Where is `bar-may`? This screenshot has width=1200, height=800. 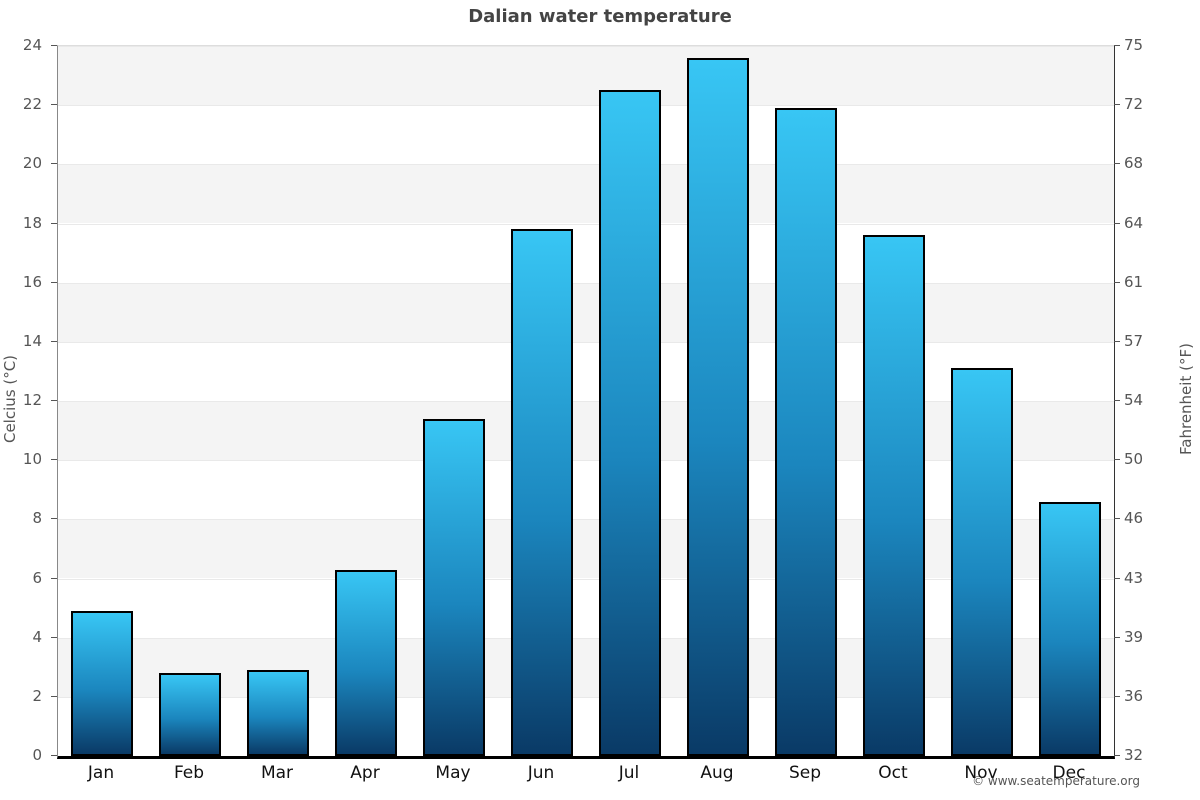
bar-may is located at coordinates (454, 587).